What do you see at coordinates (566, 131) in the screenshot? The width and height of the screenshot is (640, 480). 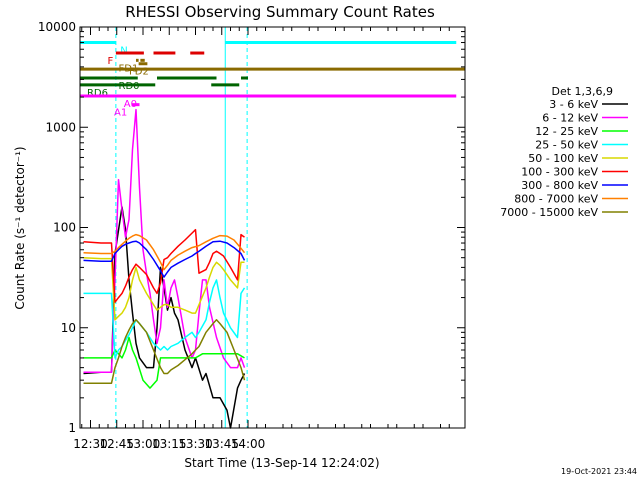 I see `legend-label-12-25-kev: 12 - 25 keV` at bounding box center [566, 131].